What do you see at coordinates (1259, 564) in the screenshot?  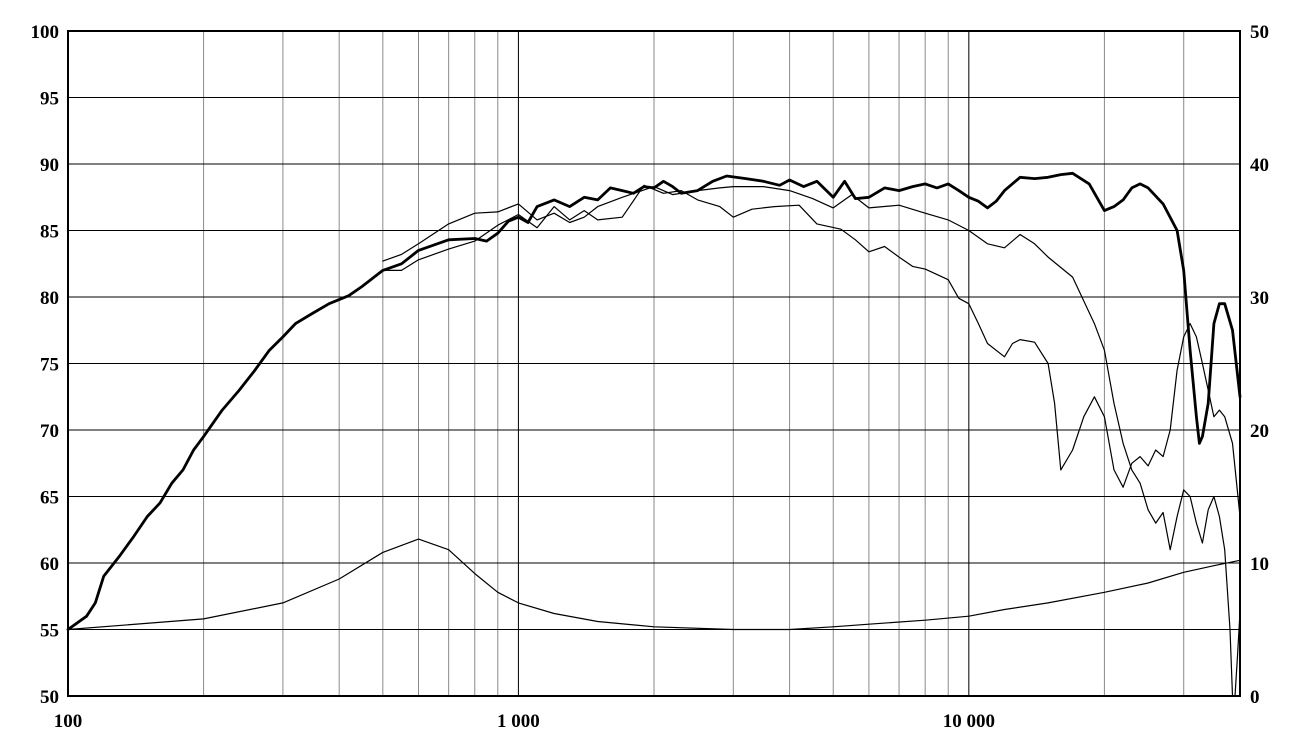 I see `y2-tick-label: 10` at bounding box center [1259, 564].